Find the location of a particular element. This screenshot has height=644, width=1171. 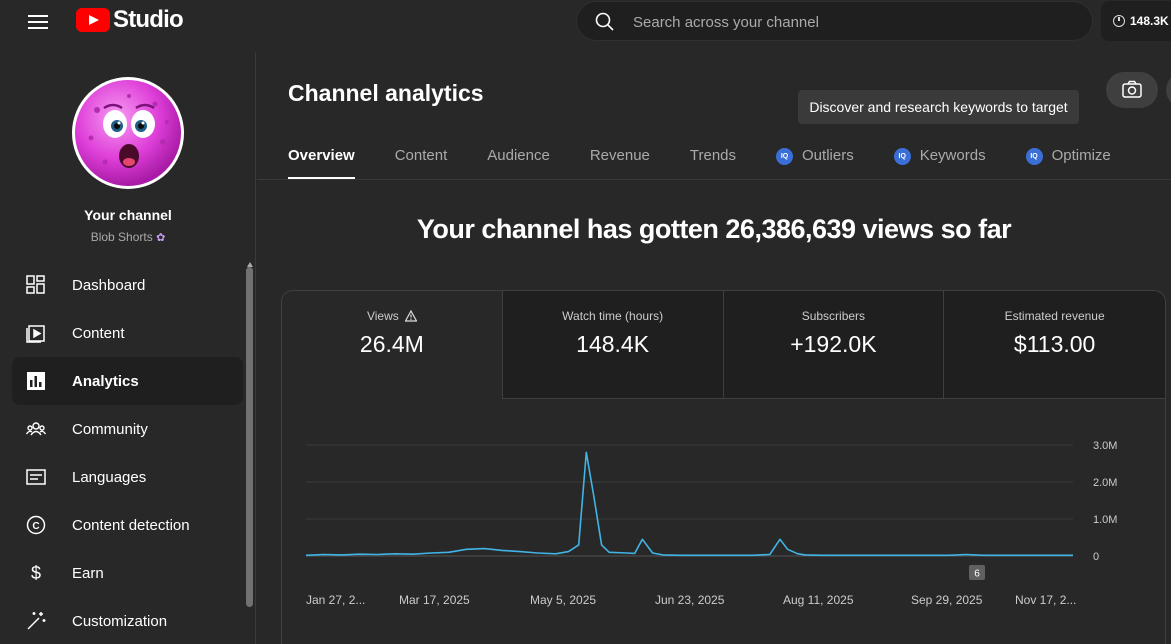

metric-revenue: Estimated revenue $113.00 is located at coordinates (1054, 345).